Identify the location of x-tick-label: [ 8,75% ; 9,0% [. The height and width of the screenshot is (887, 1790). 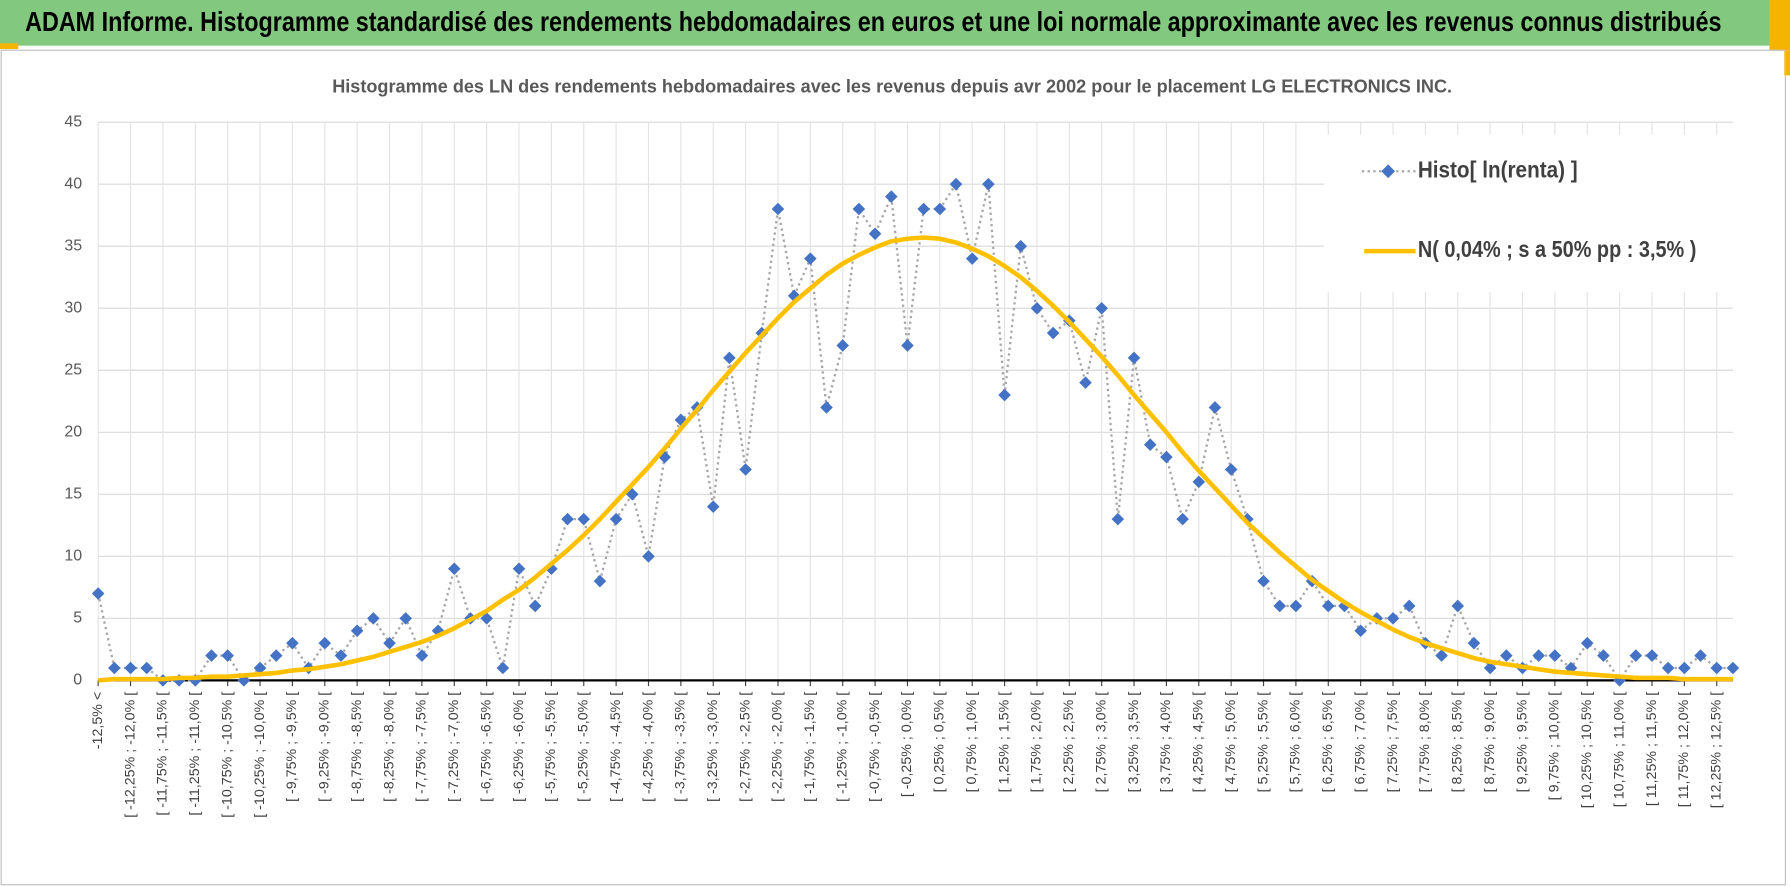
(1490, 742).